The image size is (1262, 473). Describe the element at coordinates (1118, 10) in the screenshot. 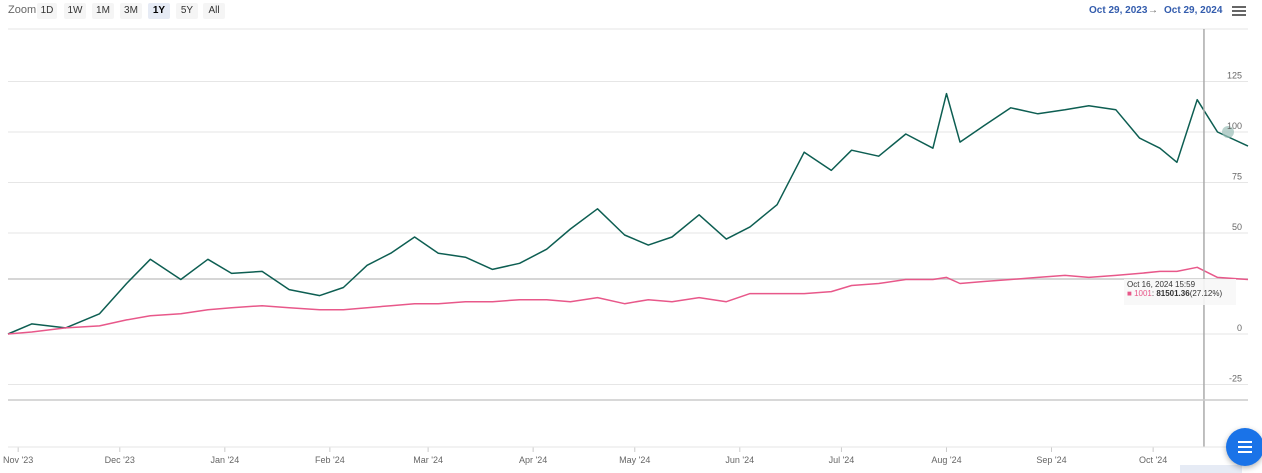

I see `range-from-input: Oct 29, 2023` at that location.